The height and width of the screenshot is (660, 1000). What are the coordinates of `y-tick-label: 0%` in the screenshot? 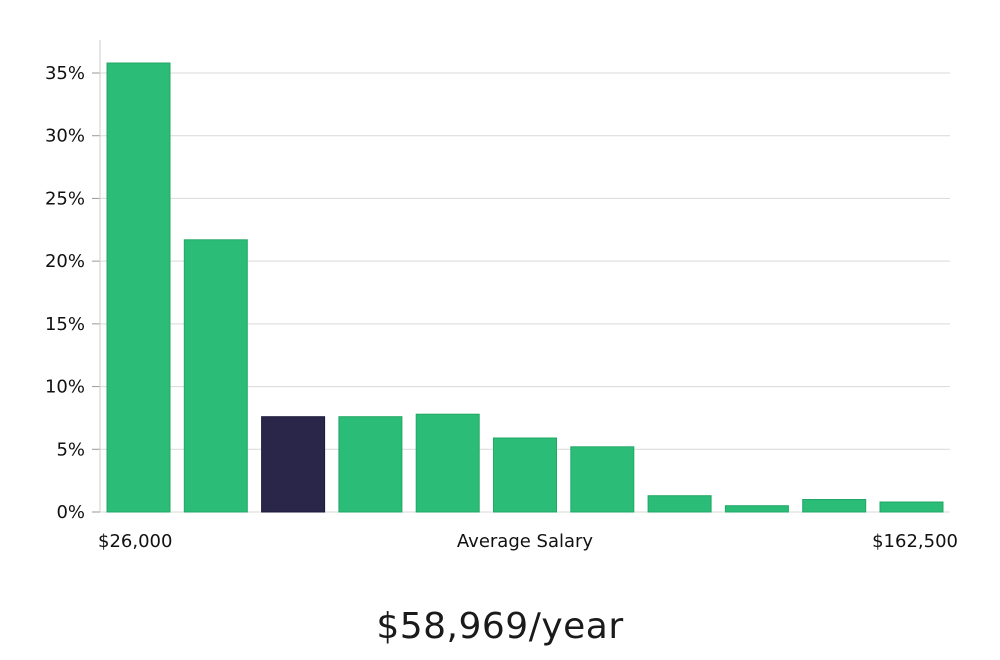 It's located at (70, 512).